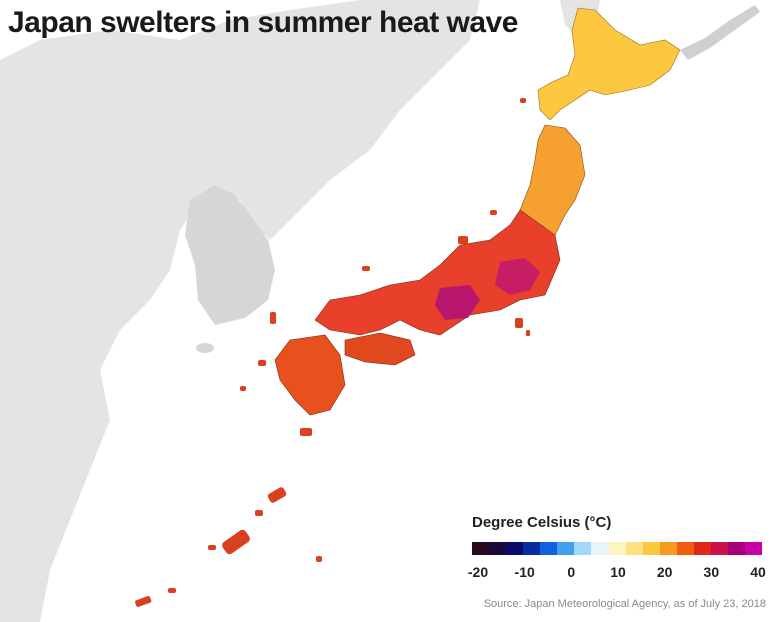  Describe the element at coordinates (609, 64) in the screenshot. I see `hokkaido` at that location.